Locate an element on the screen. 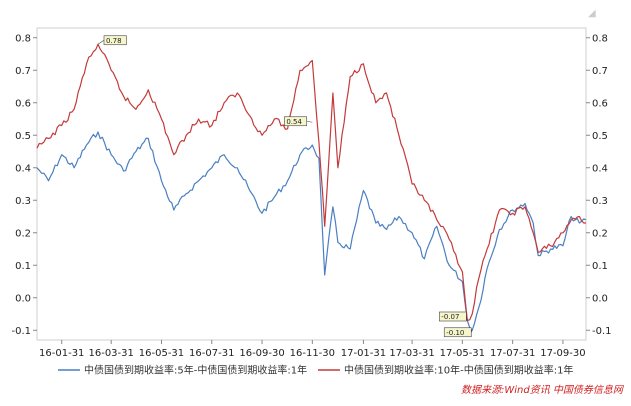  y-axis-left: -0.1 0.0 0.1 0.2 0.3 0.4 0.5 0.6 0.7 0.8 is located at coordinates (24, 185).